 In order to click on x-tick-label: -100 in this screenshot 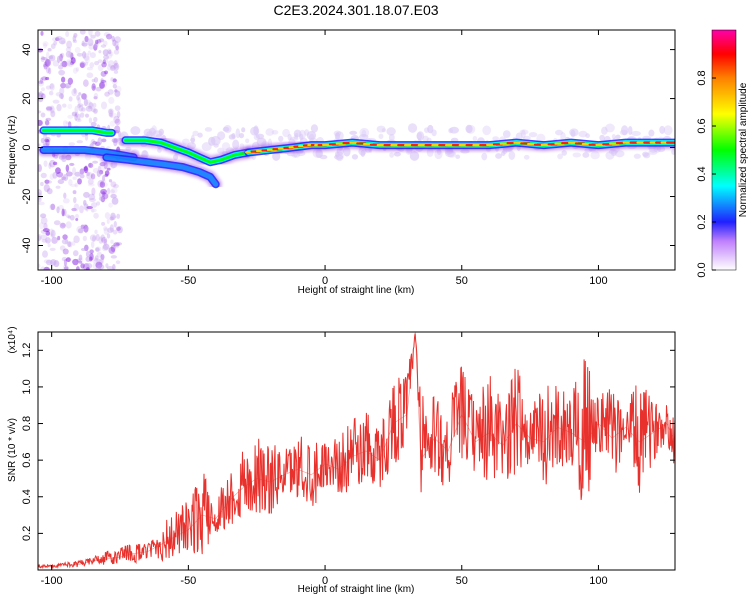, I will do `click(52, 581)`.